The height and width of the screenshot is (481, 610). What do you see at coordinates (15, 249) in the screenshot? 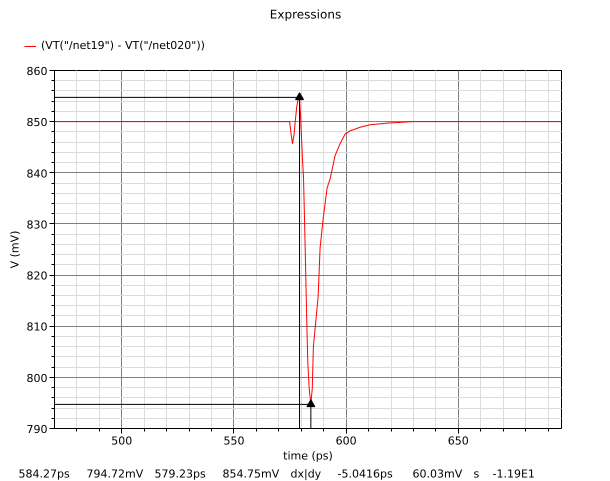
I see `y-axis-title: V (mV)` at bounding box center [15, 249].